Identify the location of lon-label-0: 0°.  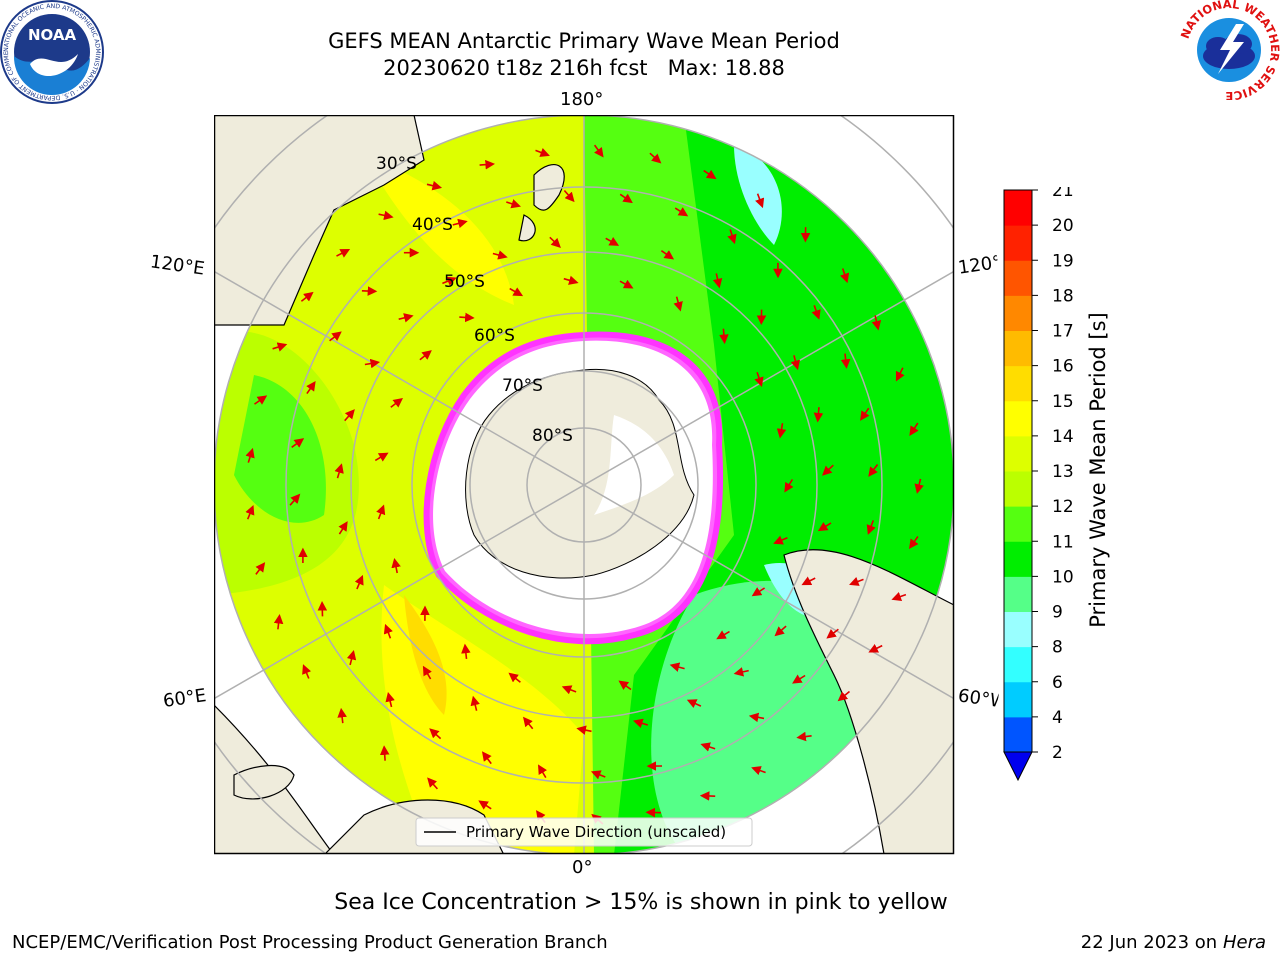
(582, 867).